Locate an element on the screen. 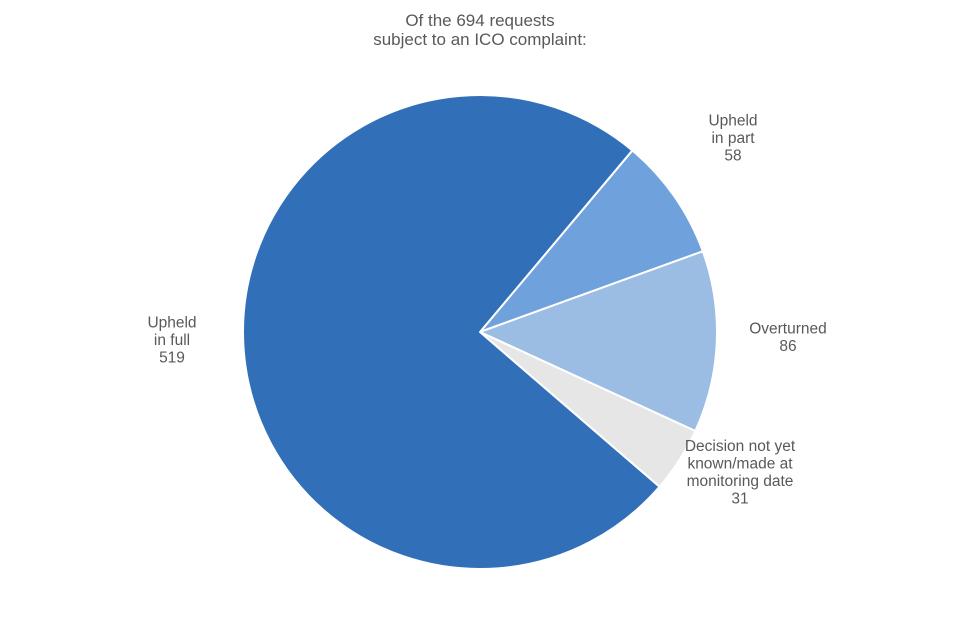  slice-label-line: monitoring date is located at coordinates (740, 481).